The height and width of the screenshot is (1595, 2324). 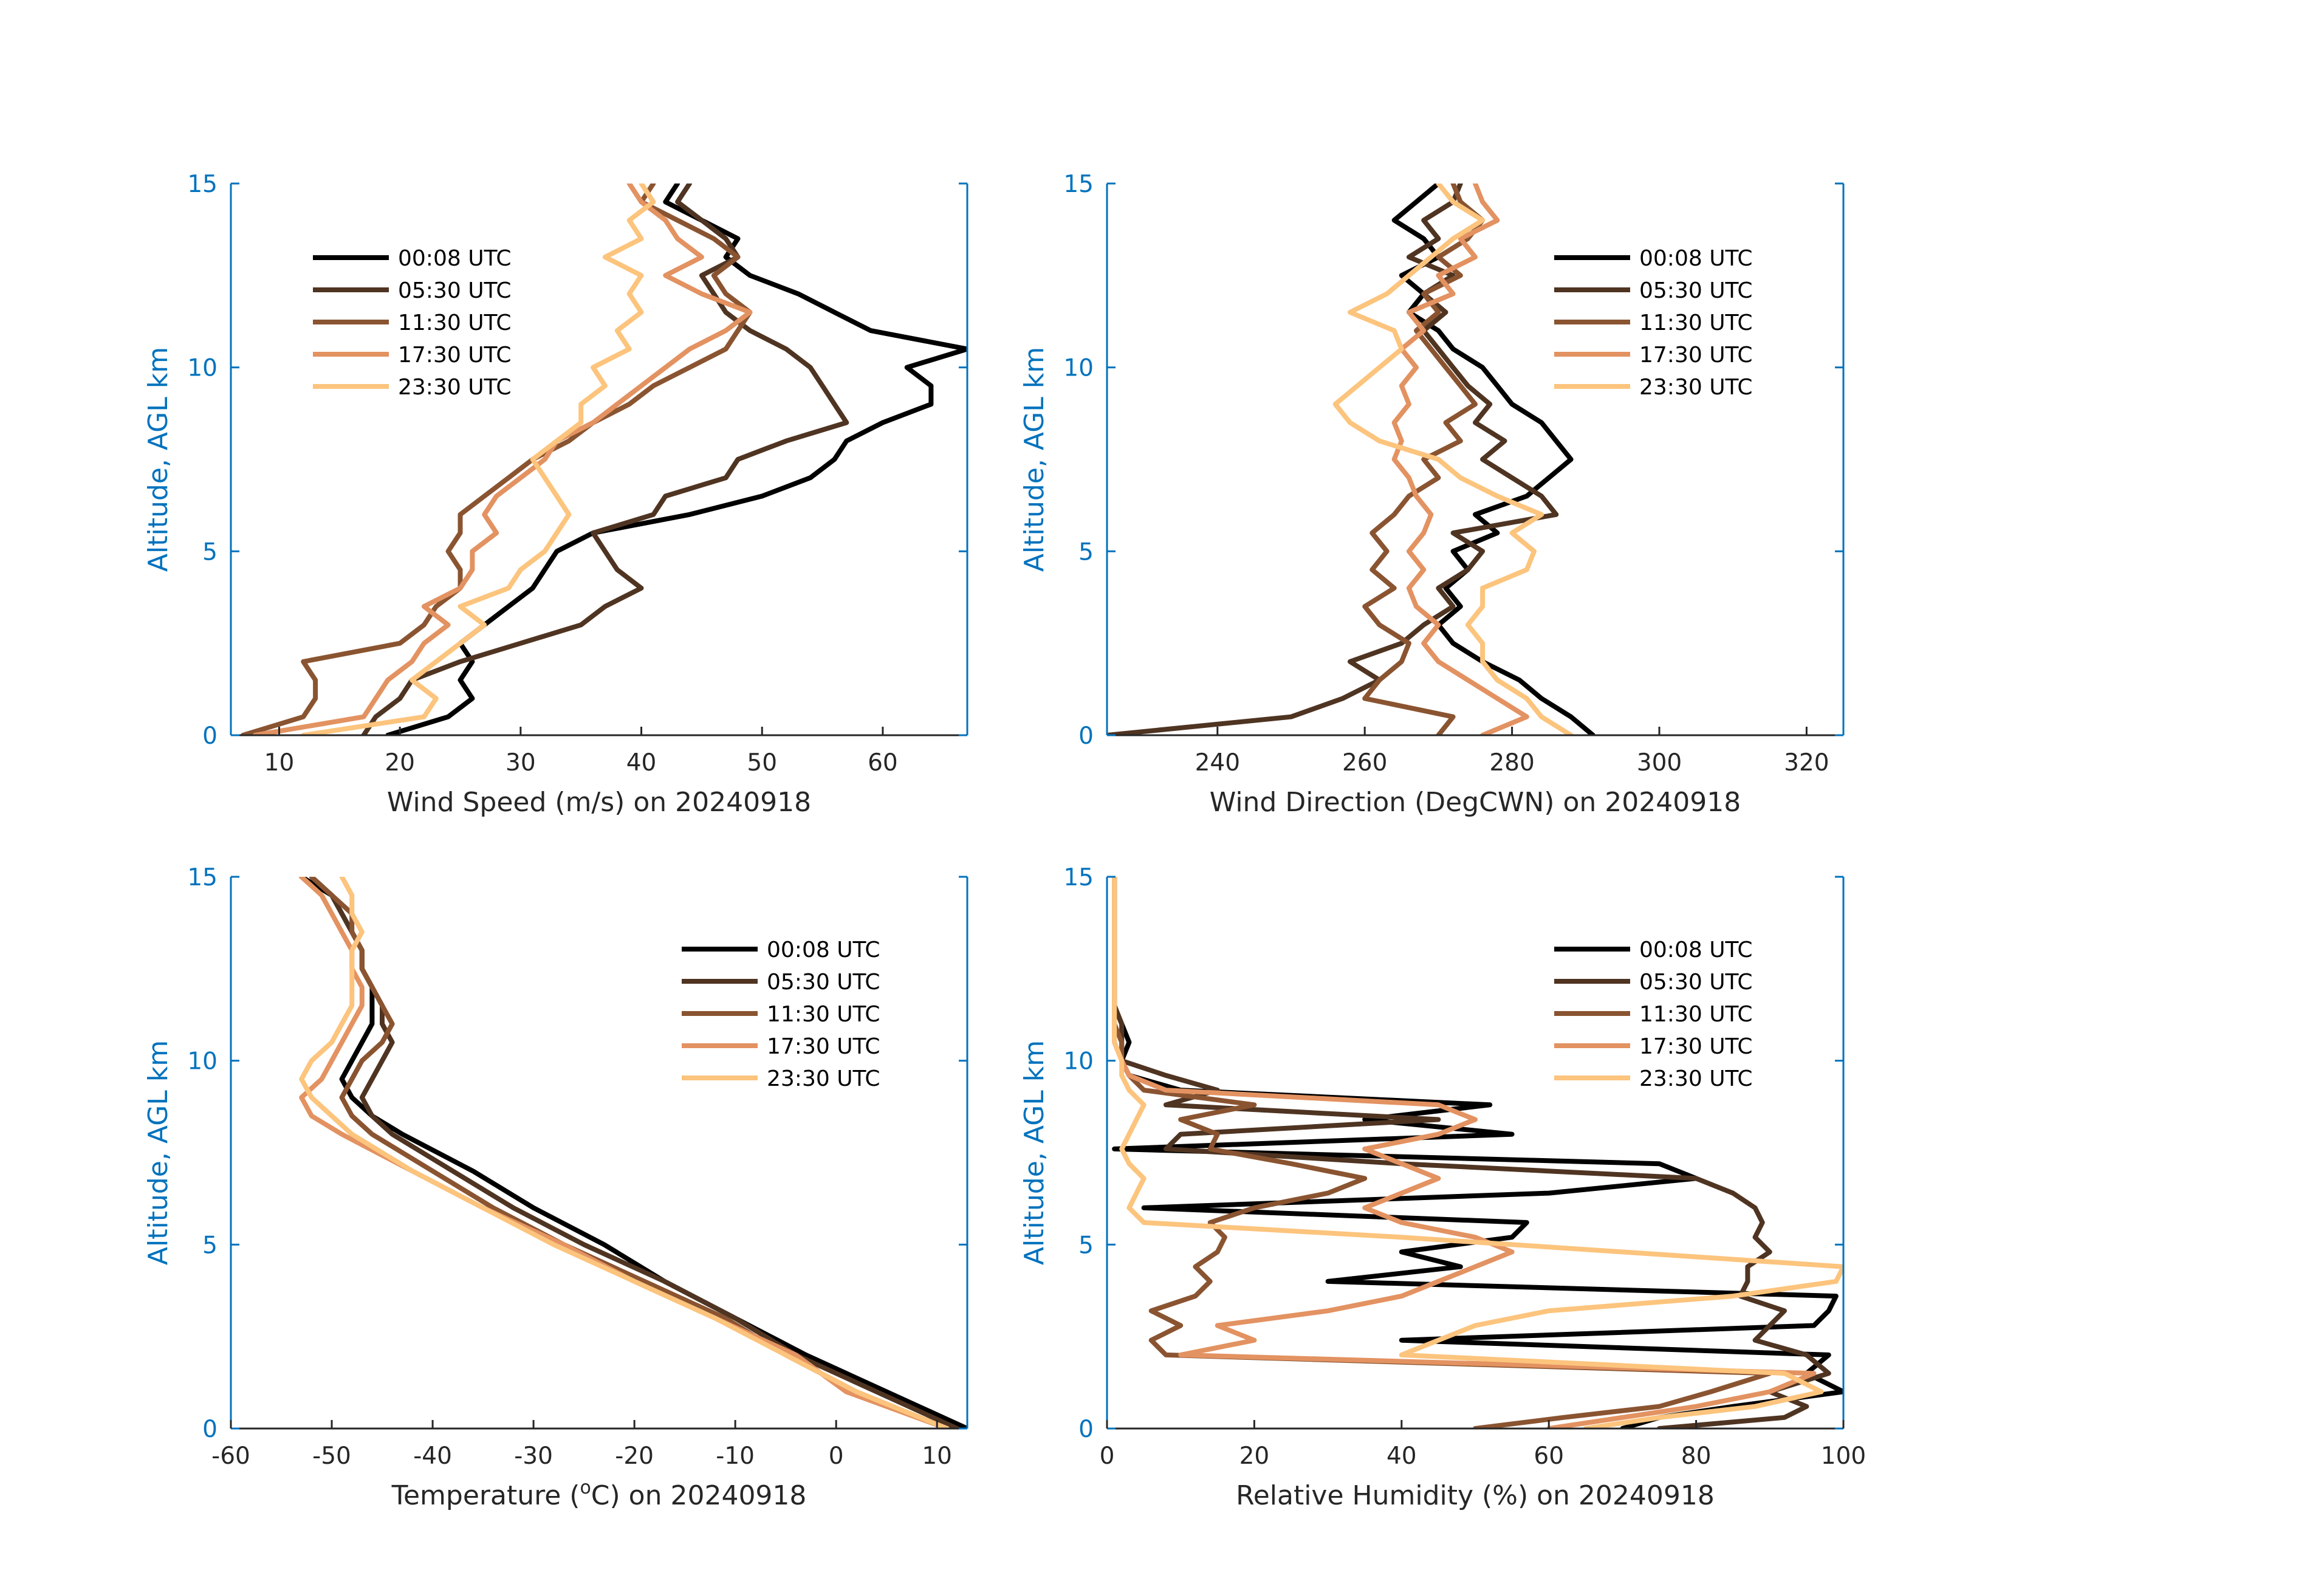 What do you see at coordinates (533, 1456) in the screenshot?
I see `temperature-x-tick-label: -30` at bounding box center [533, 1456].